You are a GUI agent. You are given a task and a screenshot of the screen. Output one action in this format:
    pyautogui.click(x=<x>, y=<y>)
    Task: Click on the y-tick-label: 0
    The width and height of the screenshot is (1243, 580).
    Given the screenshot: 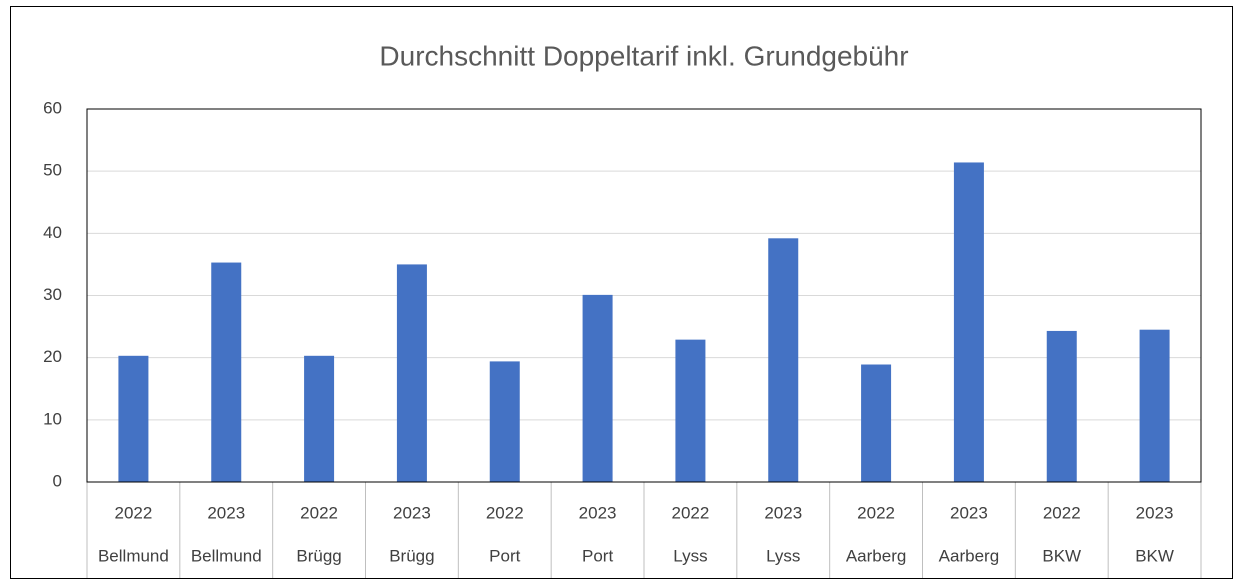 What is the action you would take?
    pyautogui.click(x=57, y=480)
    